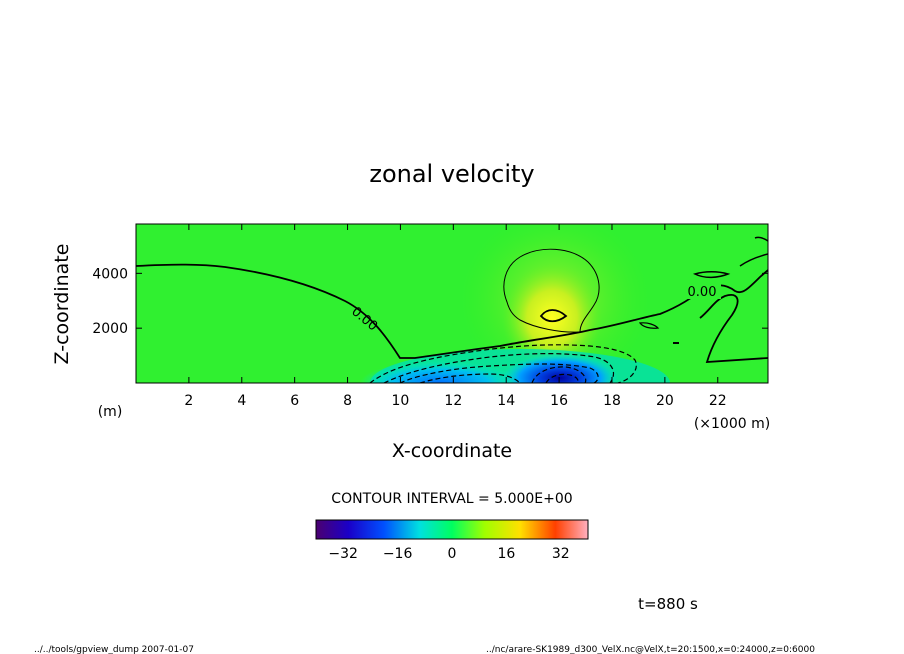 The height and width of the screenshot is (654, 904). Describe the element at coordinates (347, 401) in the screenshot. I see `x-tick-label: 8` at that location.